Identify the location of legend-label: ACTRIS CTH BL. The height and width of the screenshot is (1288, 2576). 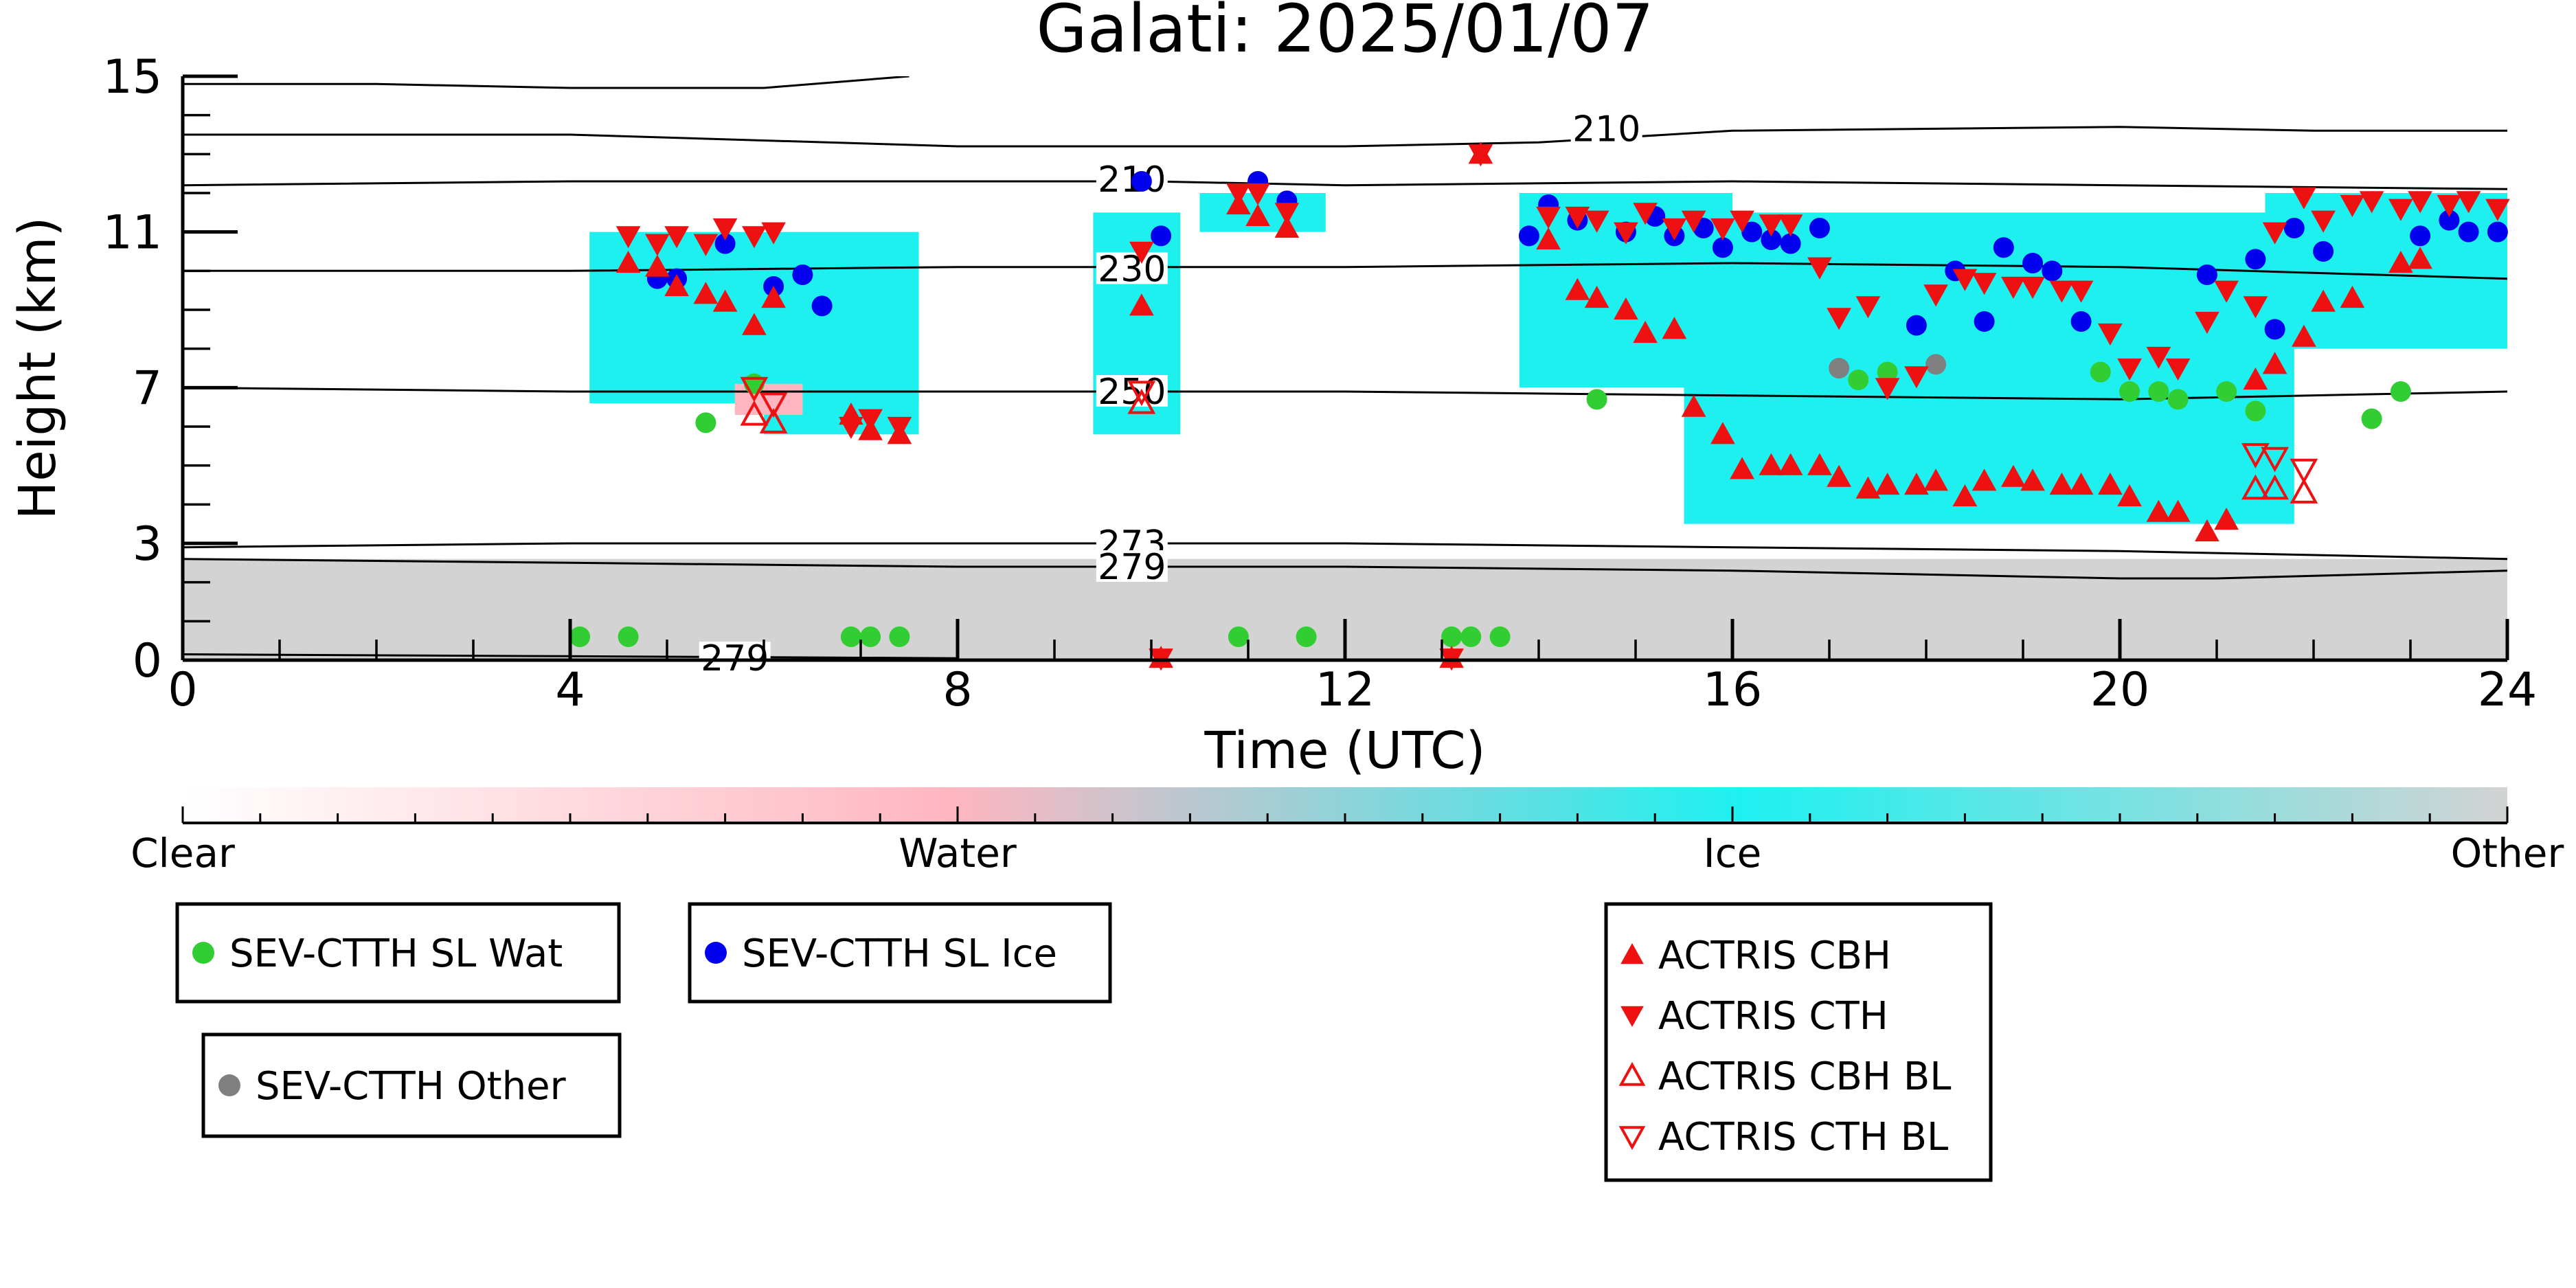
(1803, 1137).